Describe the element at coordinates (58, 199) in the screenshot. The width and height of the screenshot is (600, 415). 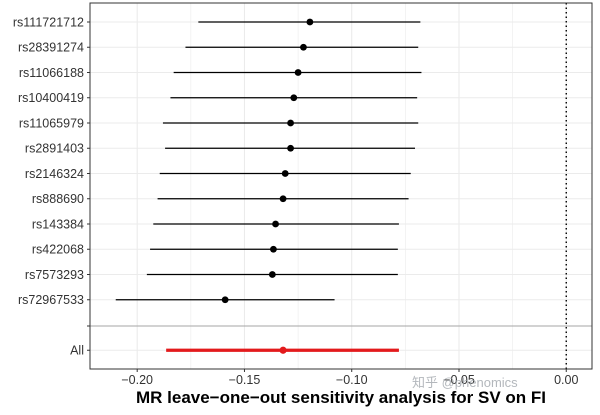
I see `y-tick-label: rs888690` at that location.